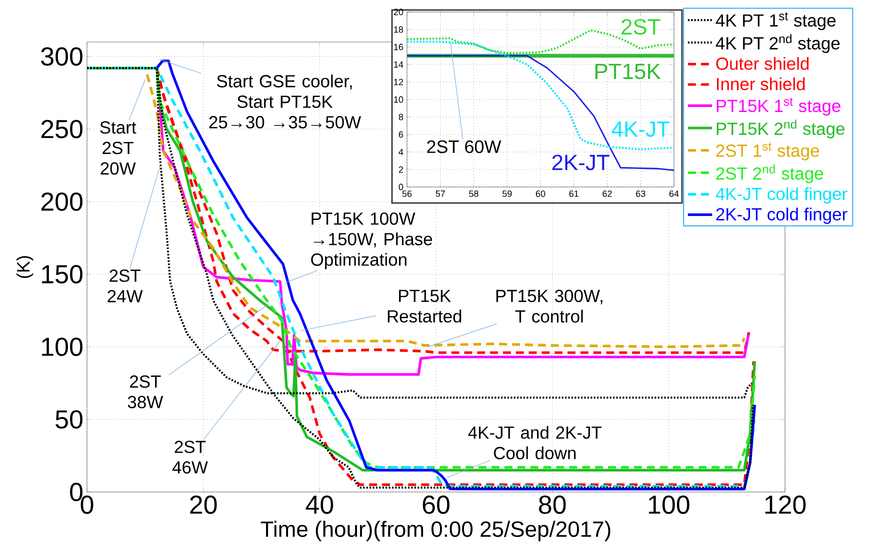 The image size is (894, 556). What do you see at coordinates (778, 107) in the screenshot?
I see `legend-label: PT15K 1$^{st}$ stage` at bounding box center [778, 107].